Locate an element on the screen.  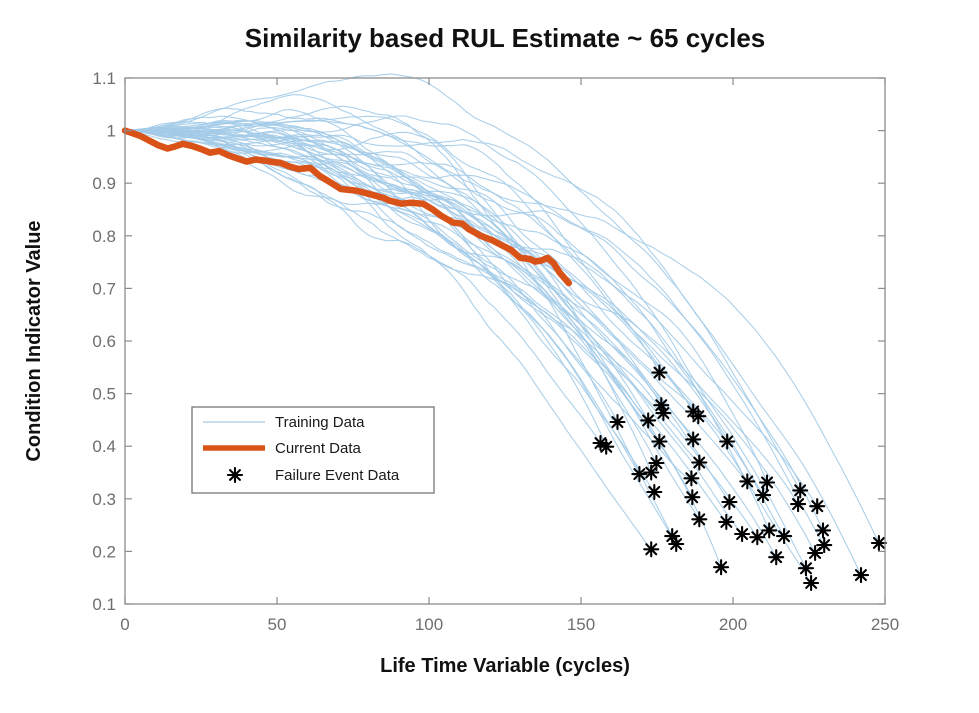
y-tick-label: 0.6 is located at coordinates (104, 341).